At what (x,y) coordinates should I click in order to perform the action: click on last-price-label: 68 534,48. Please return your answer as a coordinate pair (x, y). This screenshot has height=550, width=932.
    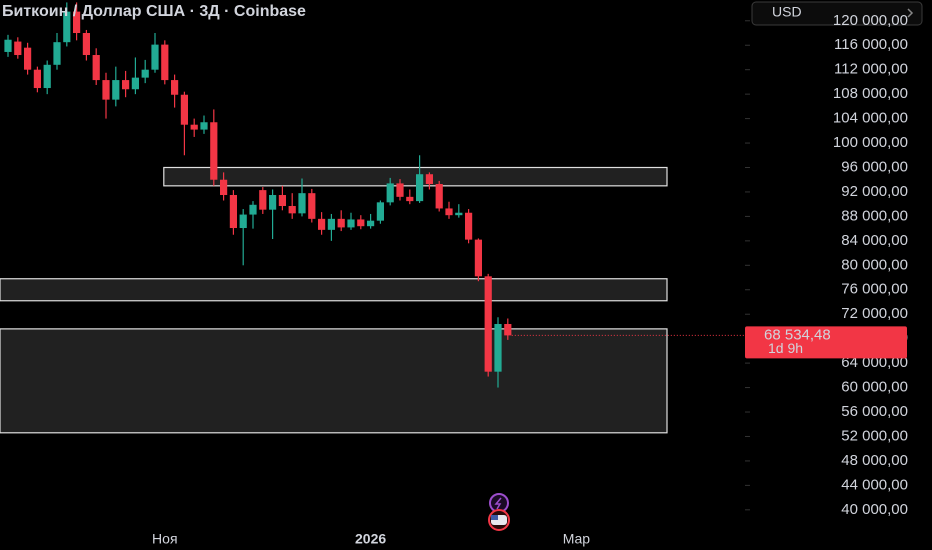
    Looking at the image, I should click on (797, 334).